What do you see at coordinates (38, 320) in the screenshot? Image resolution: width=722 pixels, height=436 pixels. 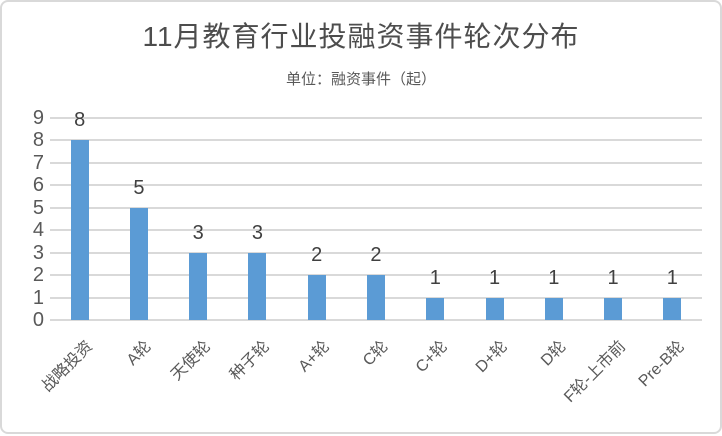 I see `y-axis-tick-label: 0` at bounding box center [38, 320].